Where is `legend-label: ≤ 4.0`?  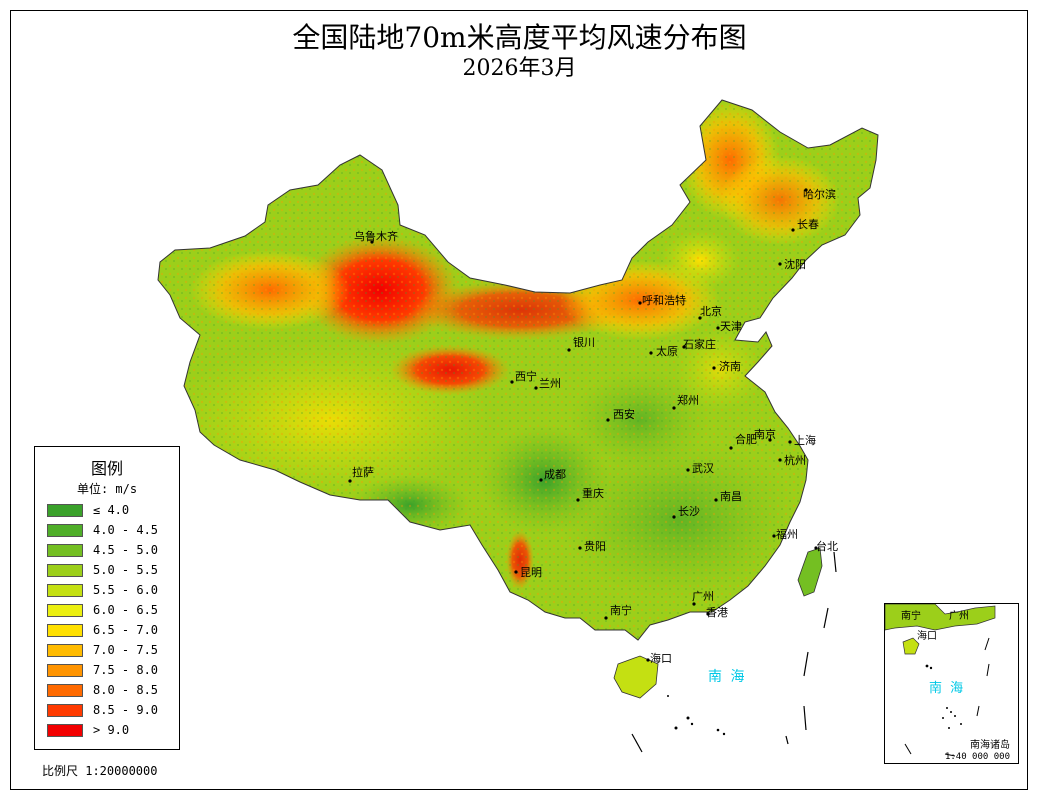
legend-label: ≤ 4.0 is located at coordinates (111, 510).